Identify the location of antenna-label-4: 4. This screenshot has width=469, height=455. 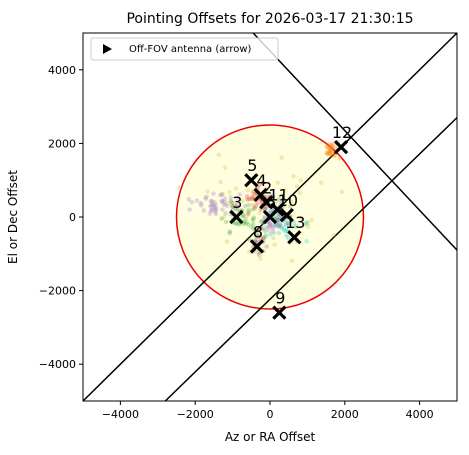
(262, 180).